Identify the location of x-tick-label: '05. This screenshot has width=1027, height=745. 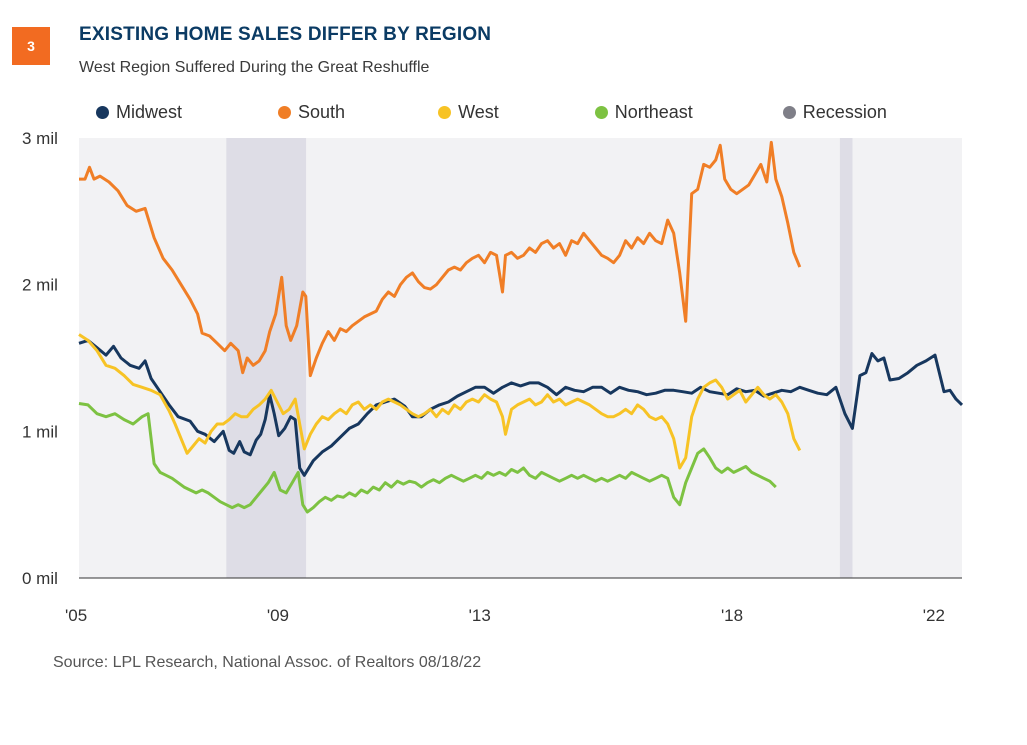
(76, 615).